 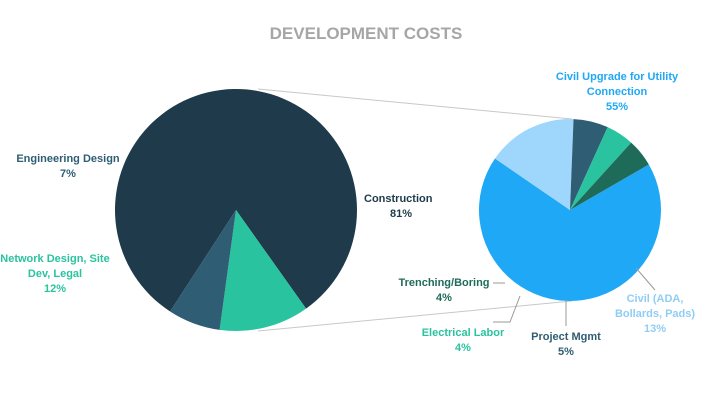 I want to click on slice-label-civil-ada-bollards-pads: Civil (ADA, Bollards, Pads) 13%, so click(x=655, y=314).